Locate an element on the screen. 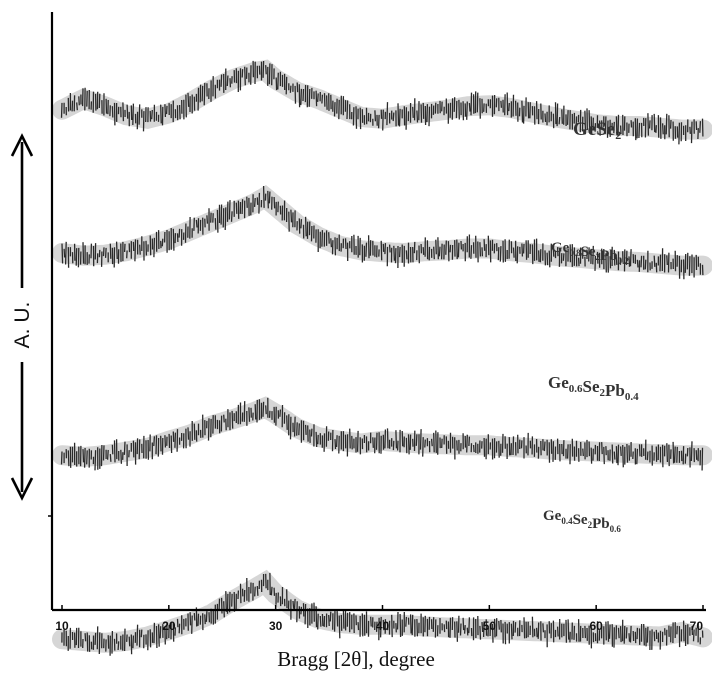  y-axis-arrow: A. U. is located at coordinates (22, 317).